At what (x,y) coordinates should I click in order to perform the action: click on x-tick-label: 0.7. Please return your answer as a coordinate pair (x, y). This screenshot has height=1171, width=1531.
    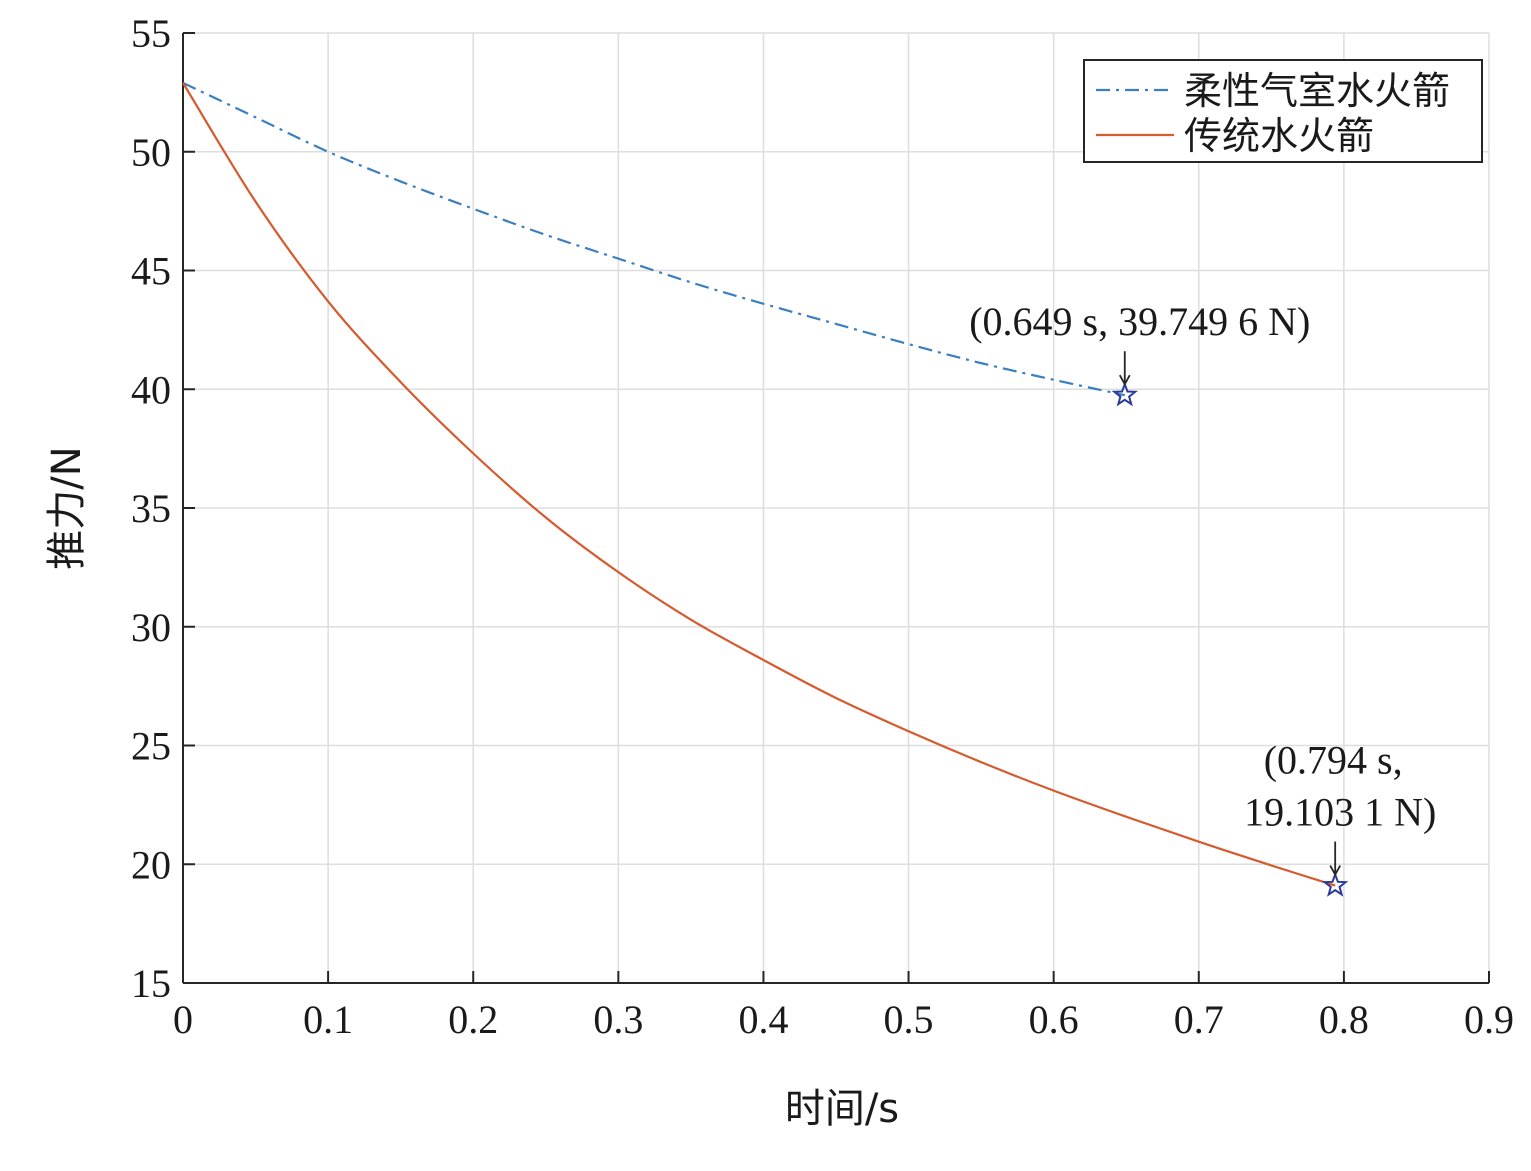
    Looking at the image, I should click on (1199, 1019).